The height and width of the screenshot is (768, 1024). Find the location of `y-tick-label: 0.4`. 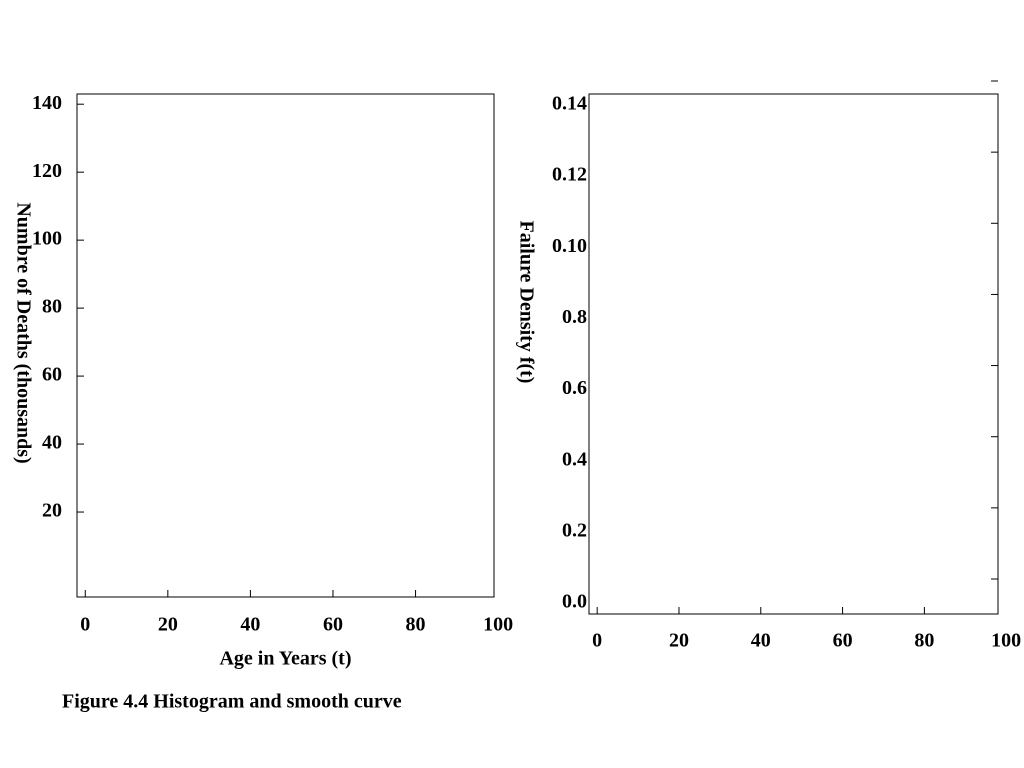

y-tick-label: 0.4 is located at coordinates (574, 459).